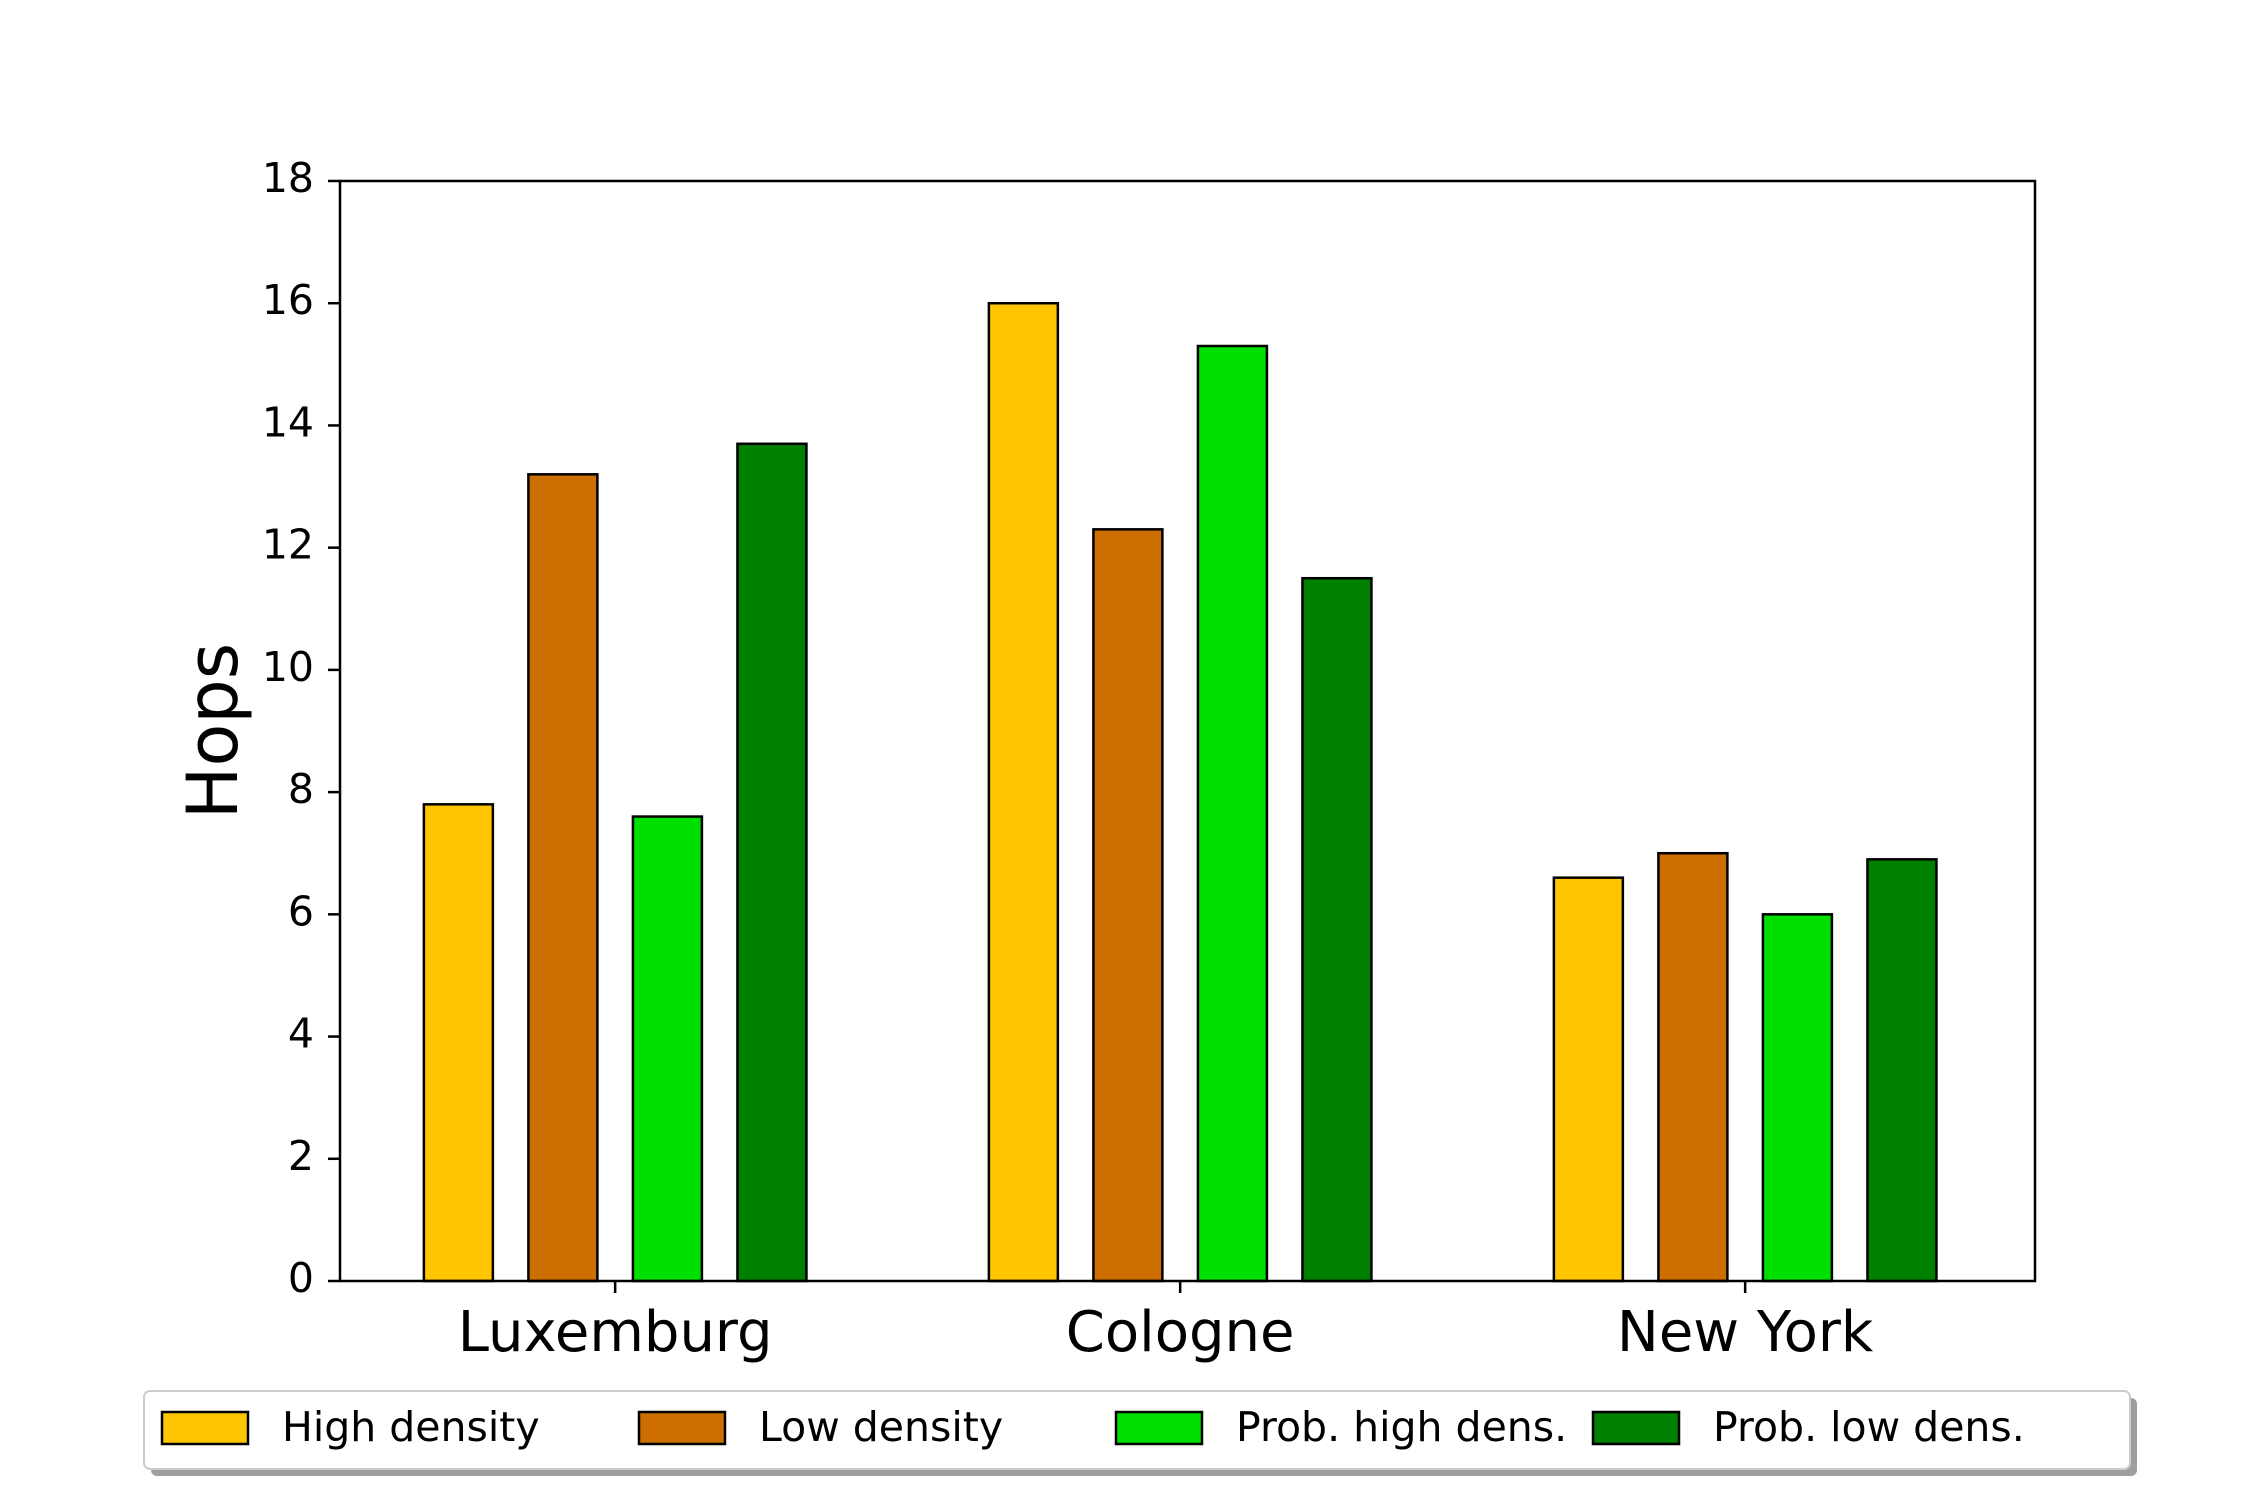 This screenshot has height=1500, width=2250. I want to click on y-tick-label: 18, so click(288, 178).